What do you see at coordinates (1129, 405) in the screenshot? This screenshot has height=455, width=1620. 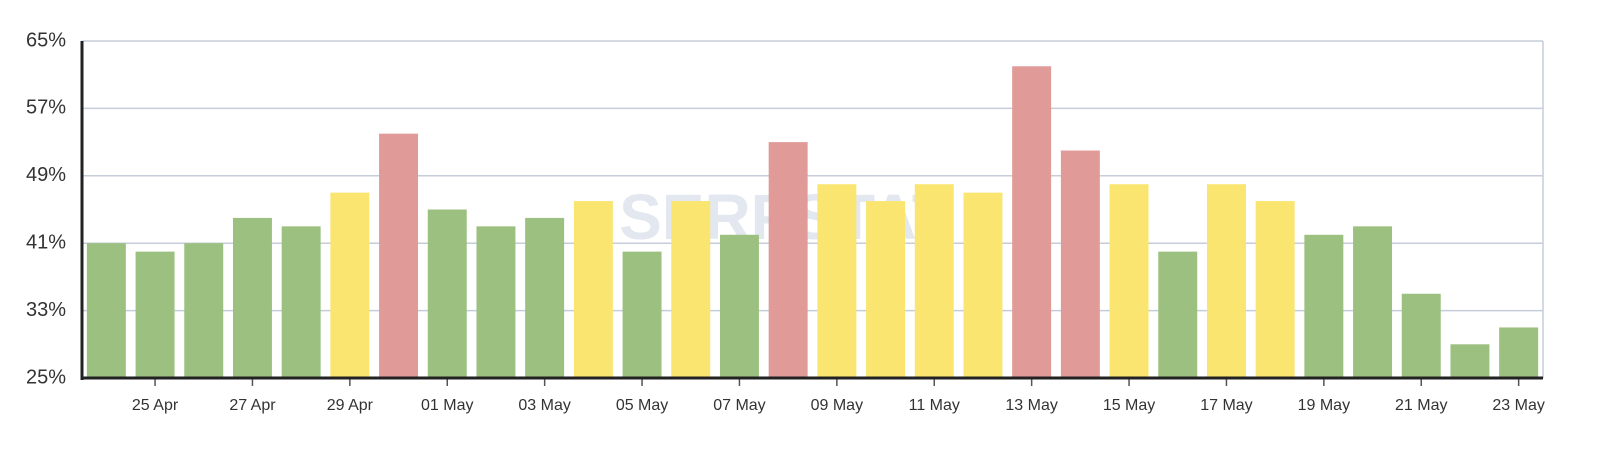 I see `x-tick-label: 15 May` at bounding box center [1129, 405].